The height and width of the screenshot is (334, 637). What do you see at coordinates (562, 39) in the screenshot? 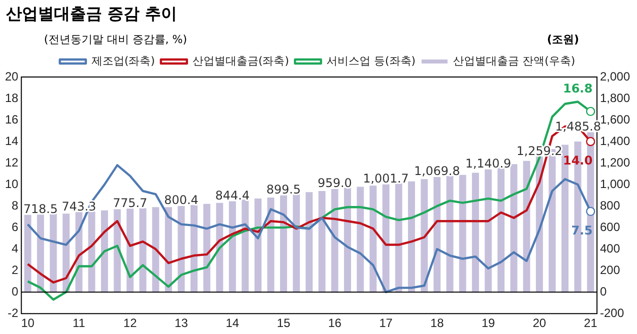
I see `y2-axis-title: (조원)` at bounding box center [562, 39].